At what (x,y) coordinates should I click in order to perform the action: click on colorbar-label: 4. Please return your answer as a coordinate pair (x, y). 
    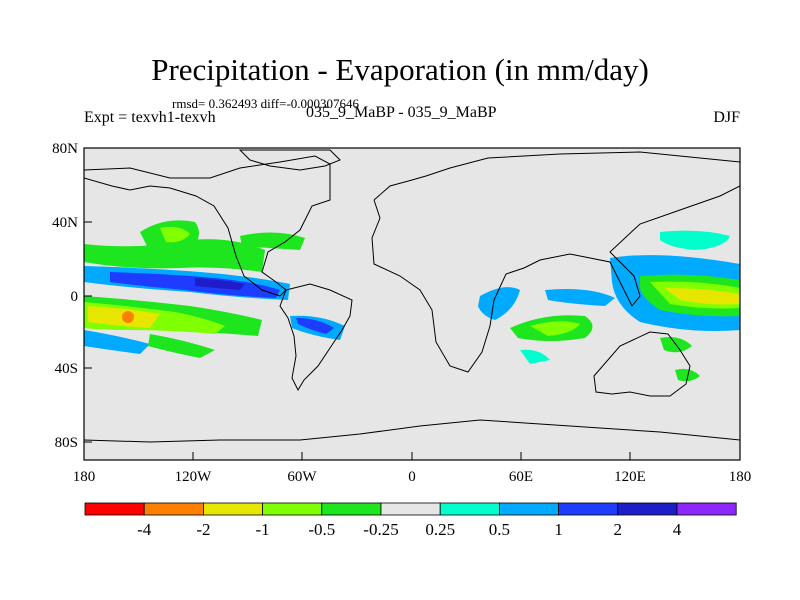
    Looking at the image, I should click on (677, 529).